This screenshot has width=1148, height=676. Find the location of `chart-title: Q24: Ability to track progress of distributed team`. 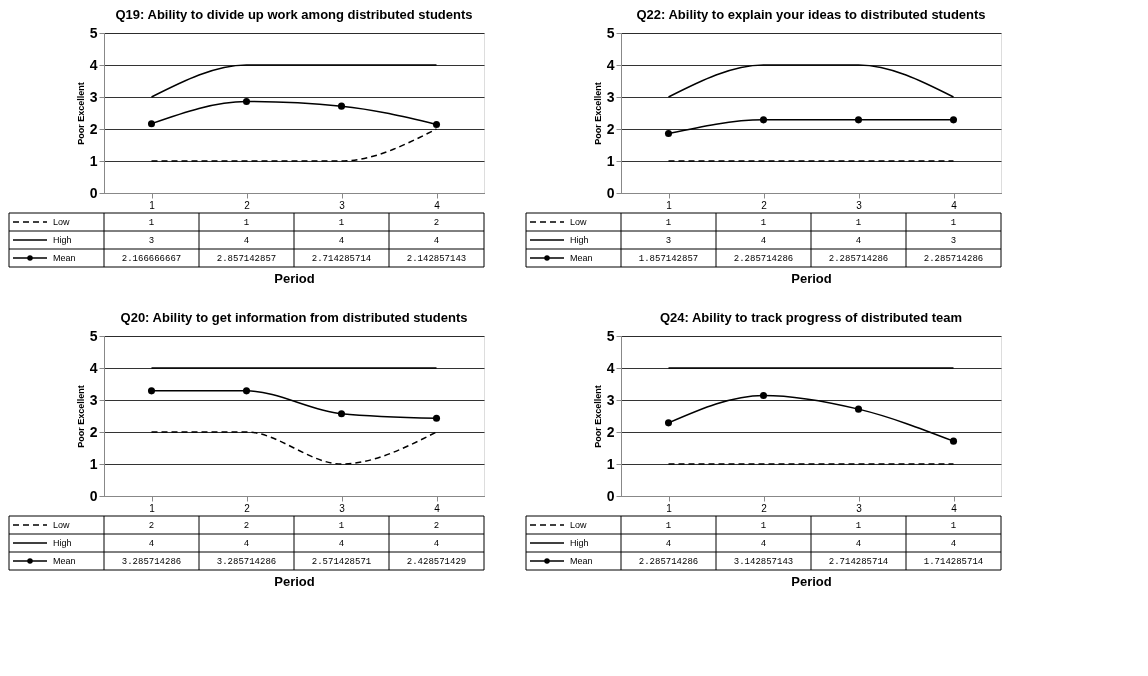

chart-title: Q24: Ability to track progress of distributed team is located at coordinates (811, 317).